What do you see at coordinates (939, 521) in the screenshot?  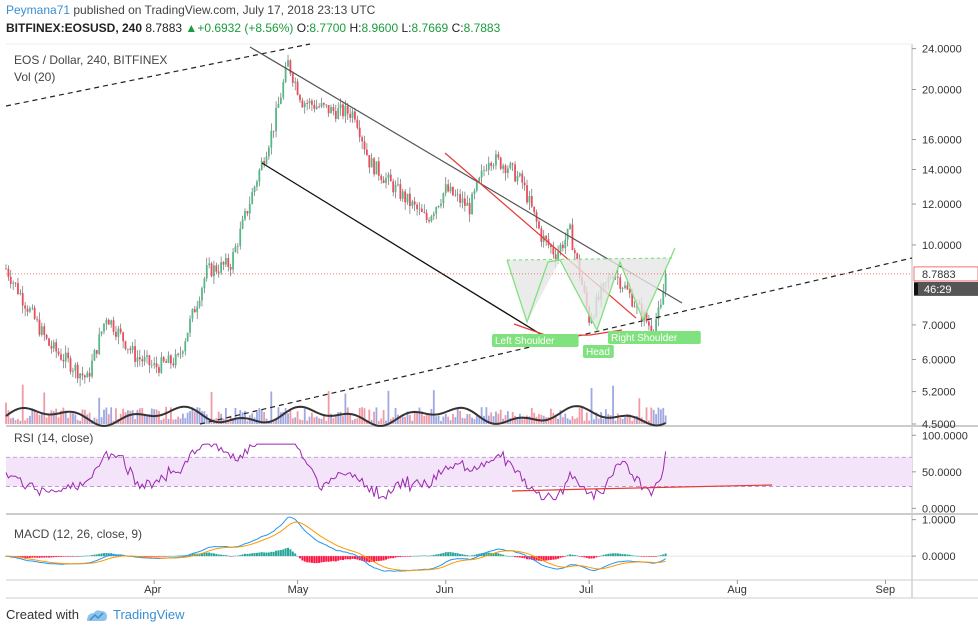 I see `macd-tick-label: 1.0000` at bounding box center [939, 521].